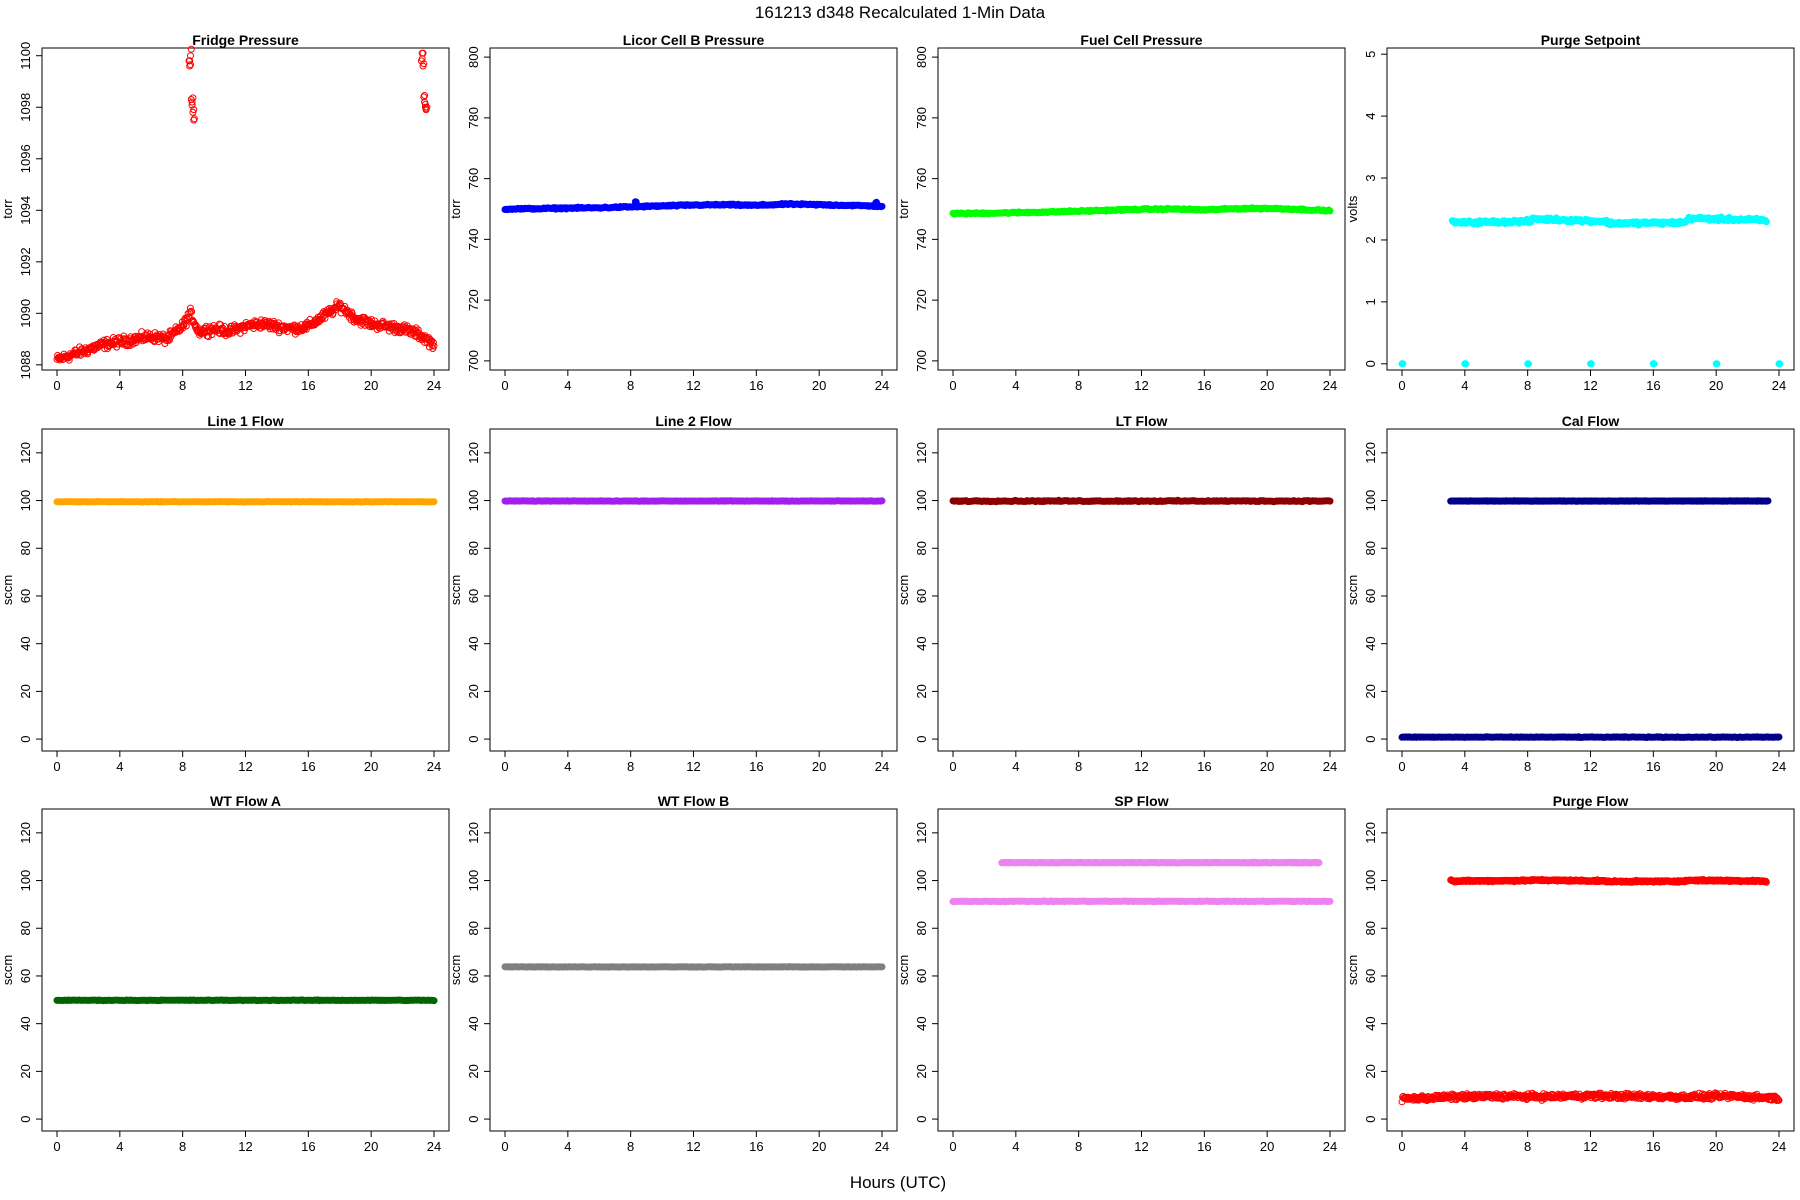 The image size is (1800, 1200). Describe the element at coordinates (694, 801) in the screenshot. I see `panel-title: WT Flow B` at that location.